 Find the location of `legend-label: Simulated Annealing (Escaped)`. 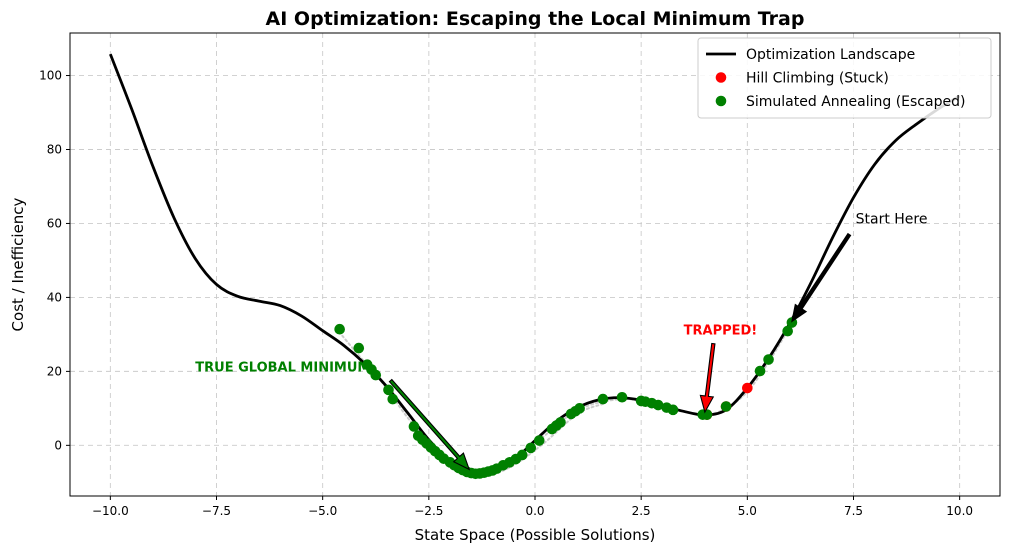

legend-label: Simulated Annealing (Escaped) is located at coordinates (855, 102).